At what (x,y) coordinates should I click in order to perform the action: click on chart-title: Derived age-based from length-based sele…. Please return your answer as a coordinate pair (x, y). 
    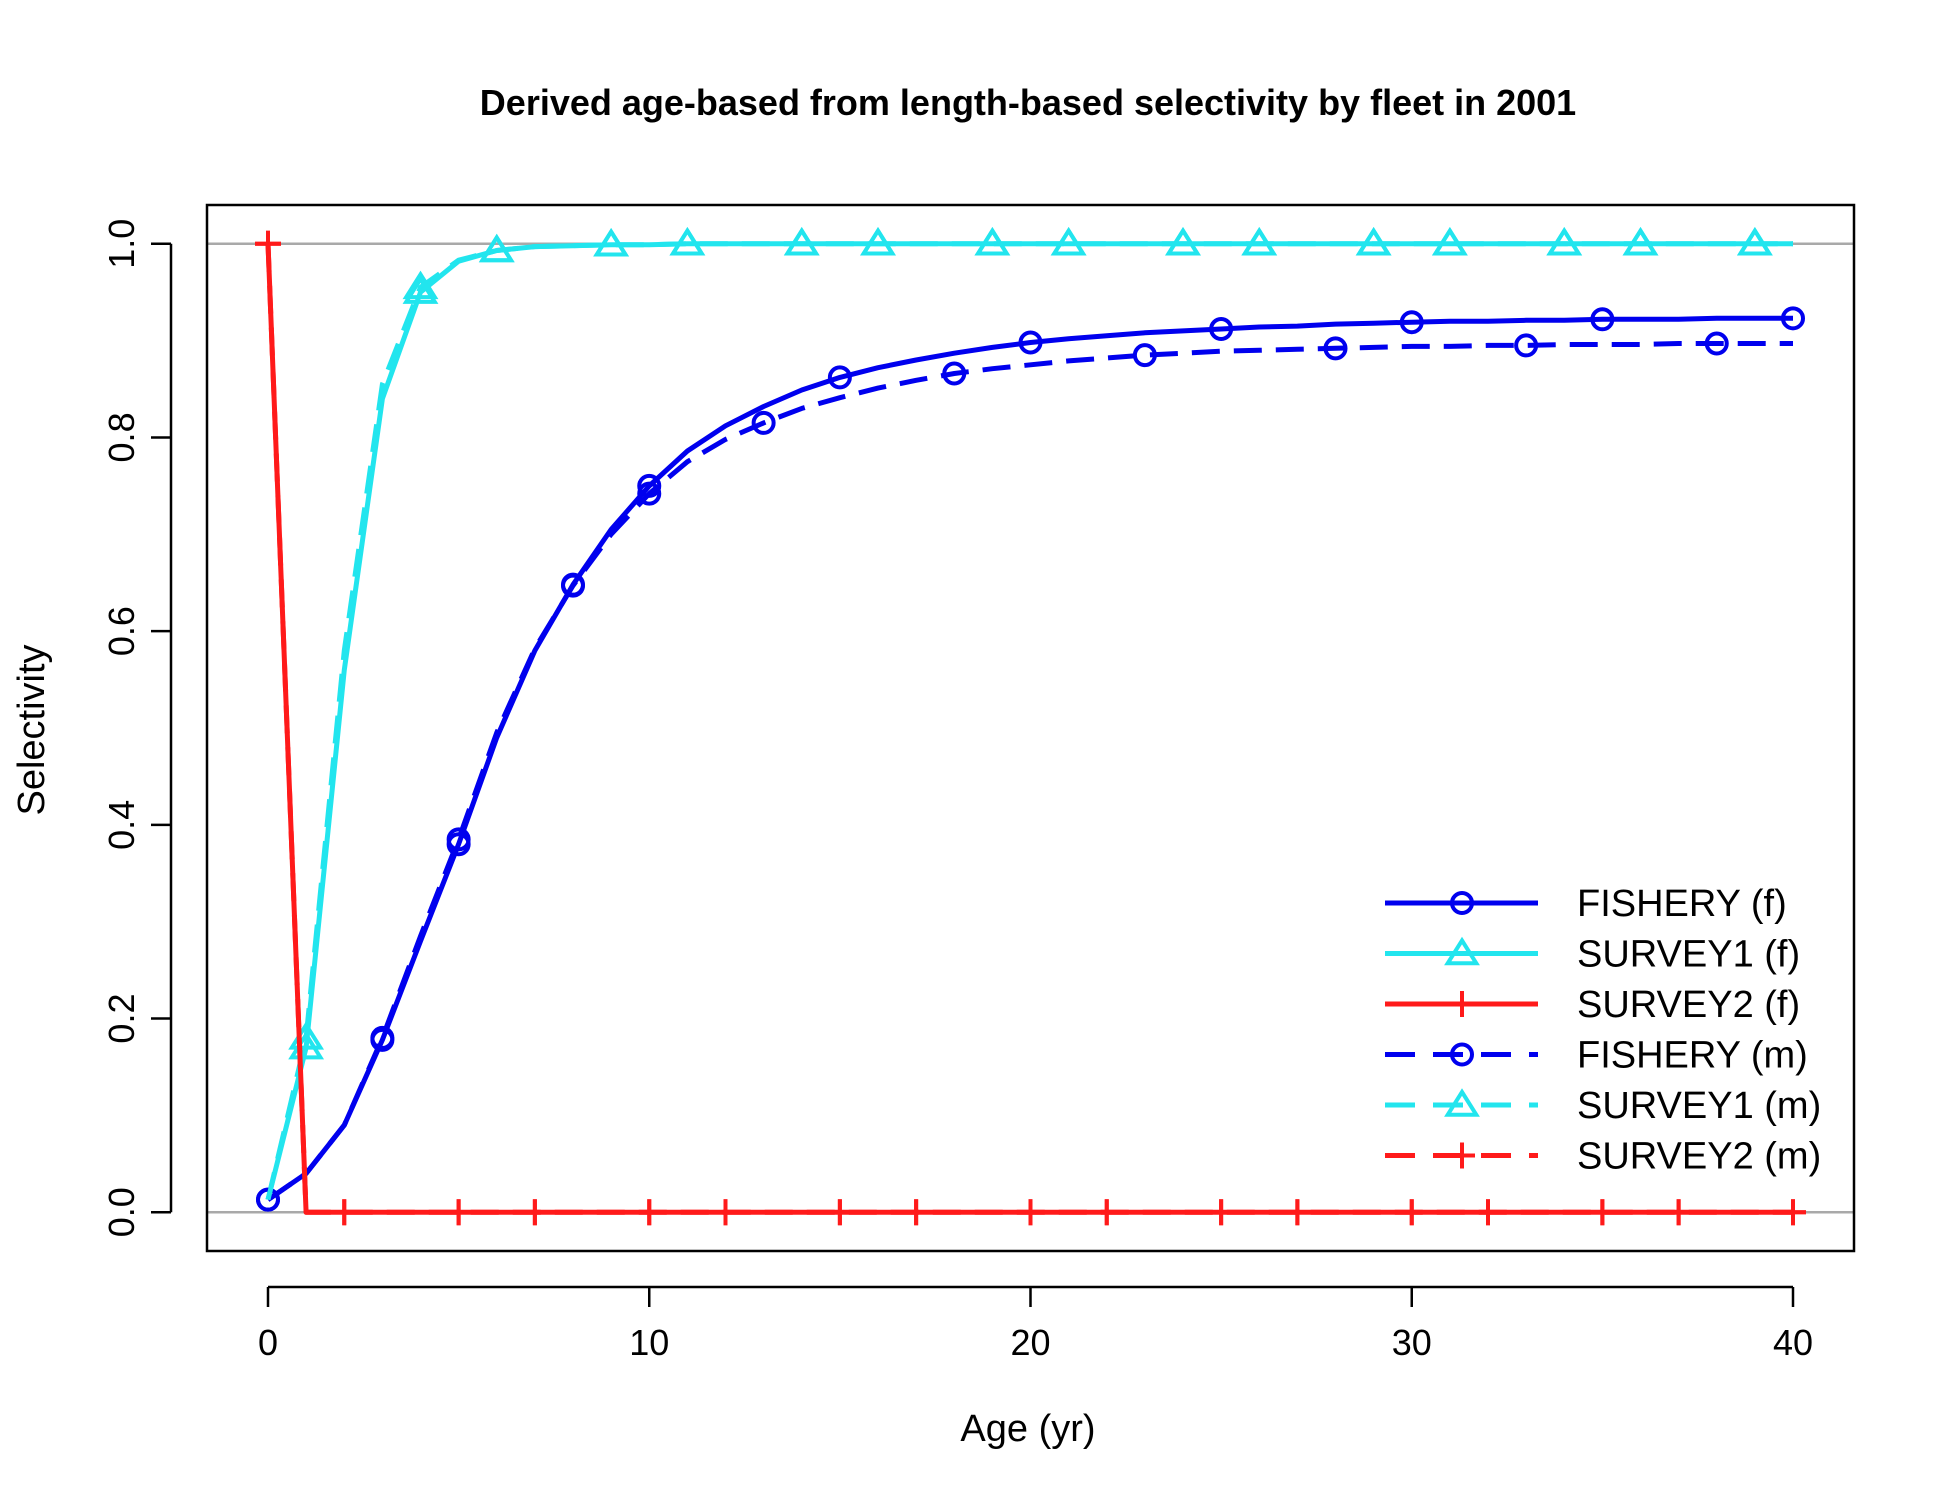
    Looking at the image, I should click on (1028, 102).